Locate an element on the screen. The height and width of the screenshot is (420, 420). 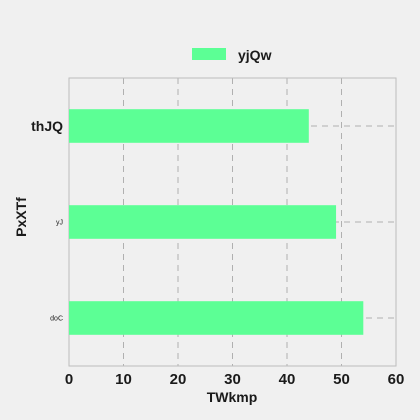
y-tick-label: doC is located at coordinates (56, 318).